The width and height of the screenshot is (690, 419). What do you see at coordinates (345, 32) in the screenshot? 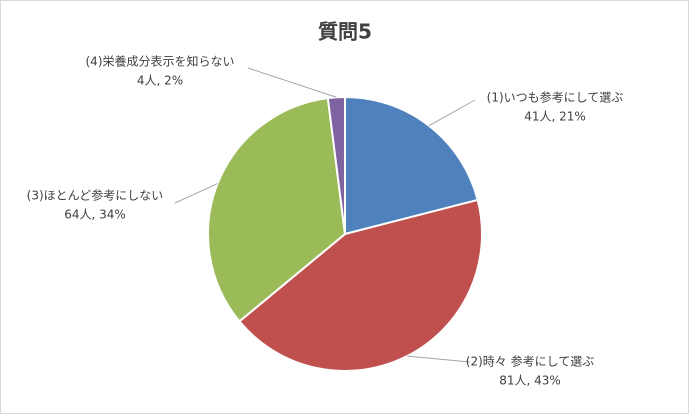
I see `chart-title: 質問5` at bounding box center [345, 32].